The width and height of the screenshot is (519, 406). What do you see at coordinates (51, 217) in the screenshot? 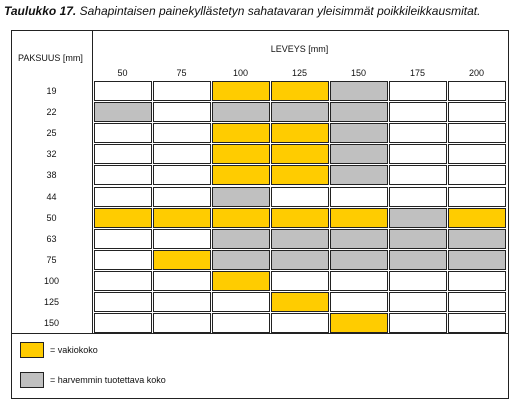
I see `row-label: 50` at bounding box center [51, 217].